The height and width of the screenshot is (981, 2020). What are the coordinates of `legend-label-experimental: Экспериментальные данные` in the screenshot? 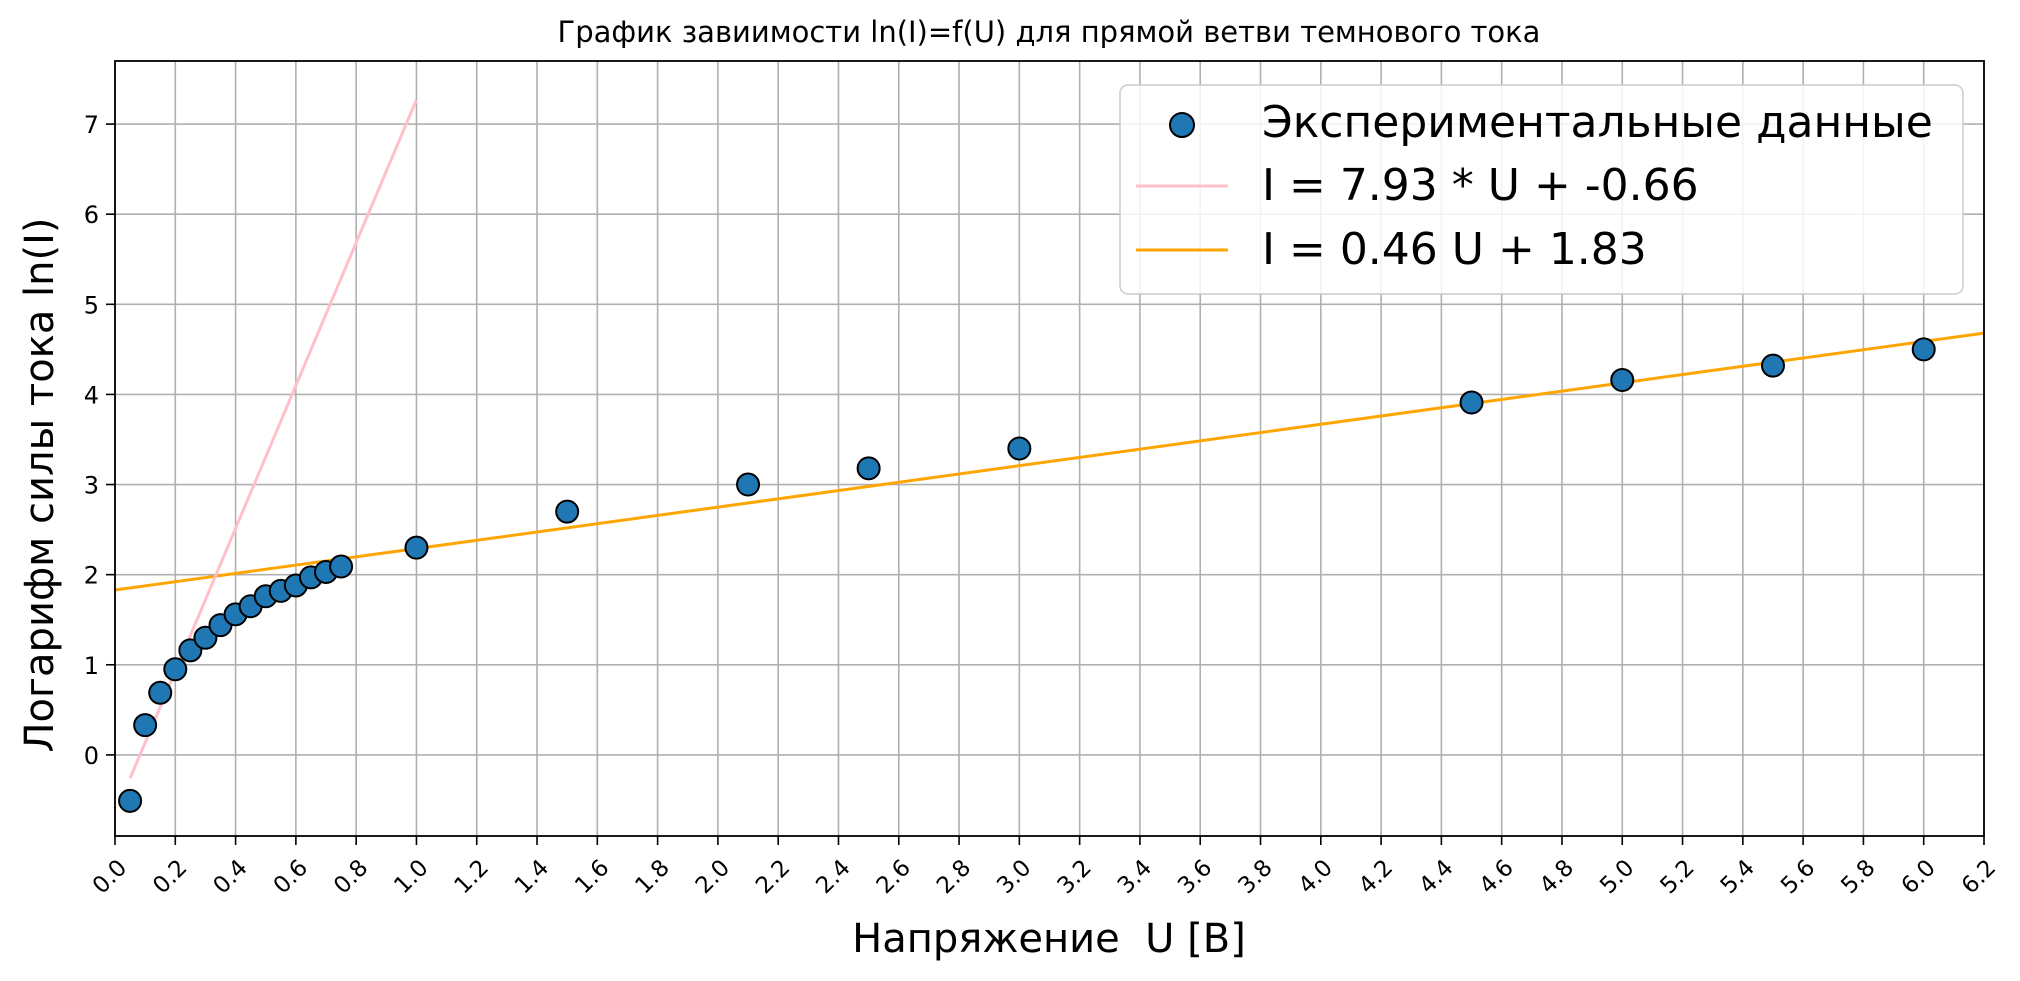 It's located at (1597, 122).